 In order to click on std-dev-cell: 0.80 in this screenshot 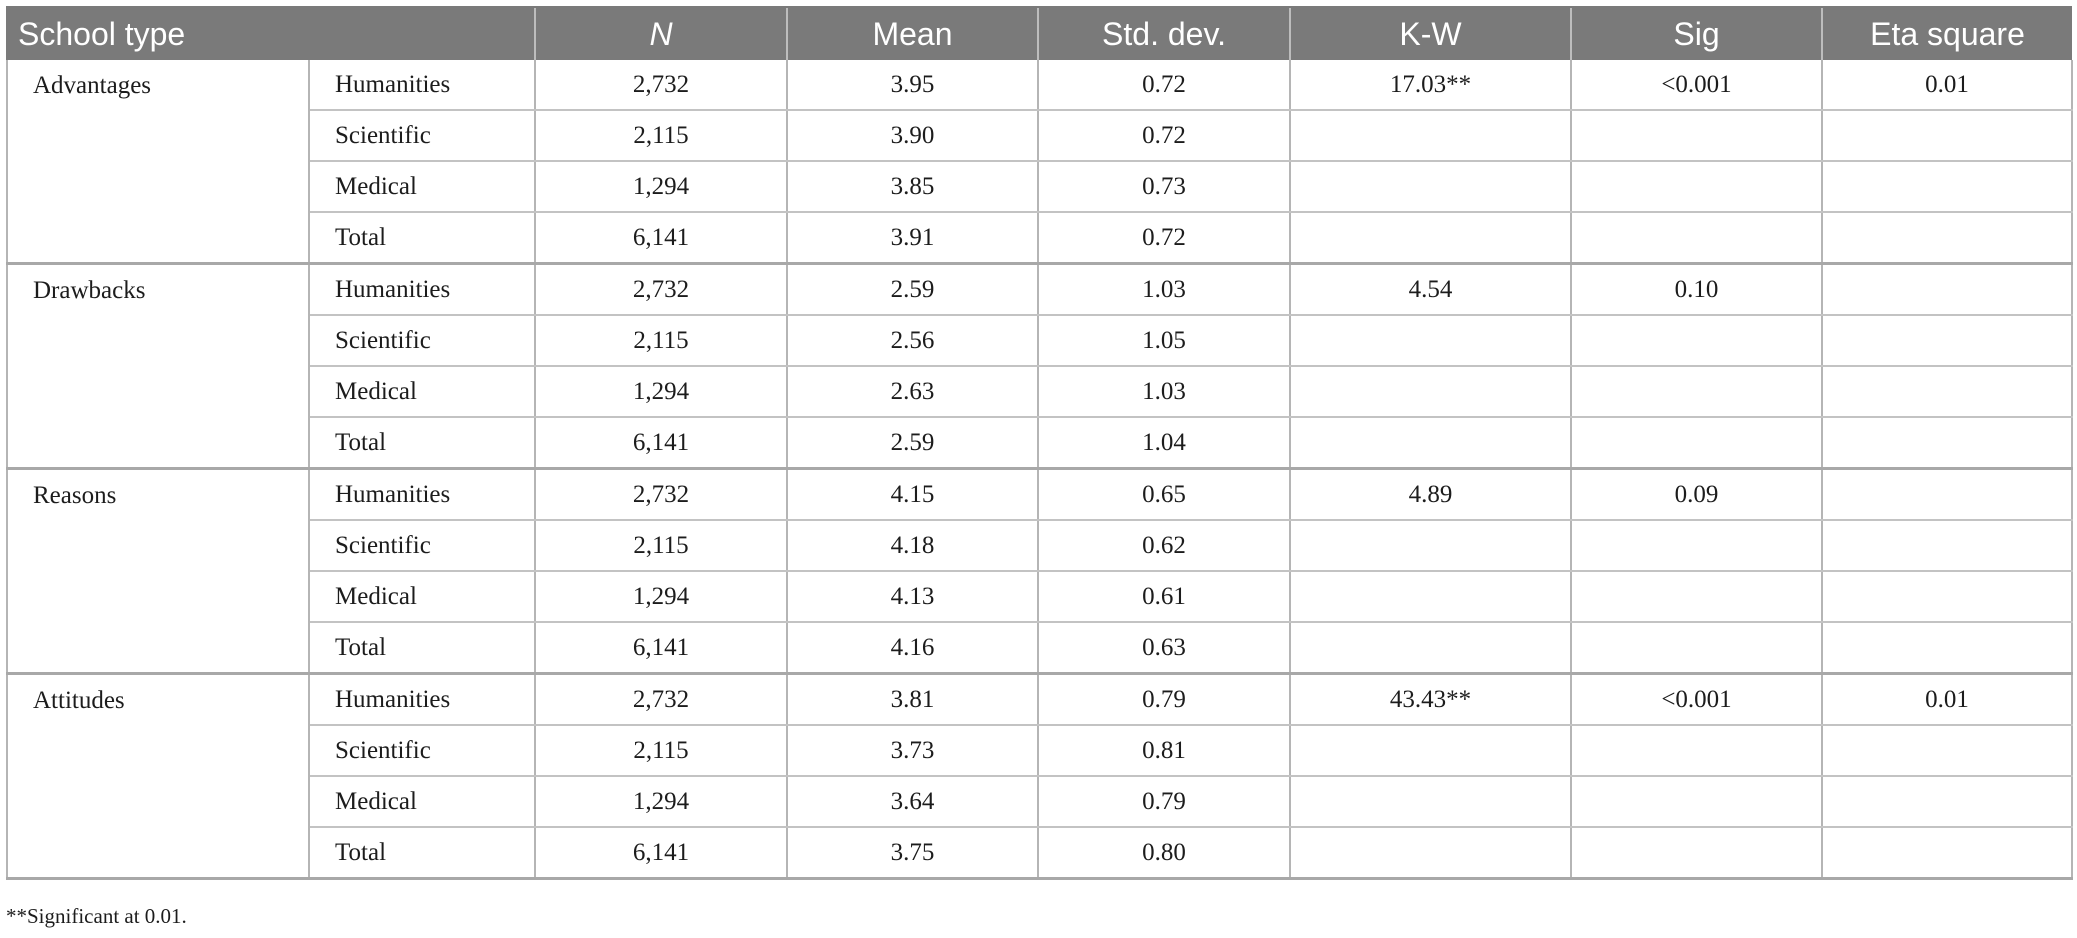, I will do `click(1164, 853)`.